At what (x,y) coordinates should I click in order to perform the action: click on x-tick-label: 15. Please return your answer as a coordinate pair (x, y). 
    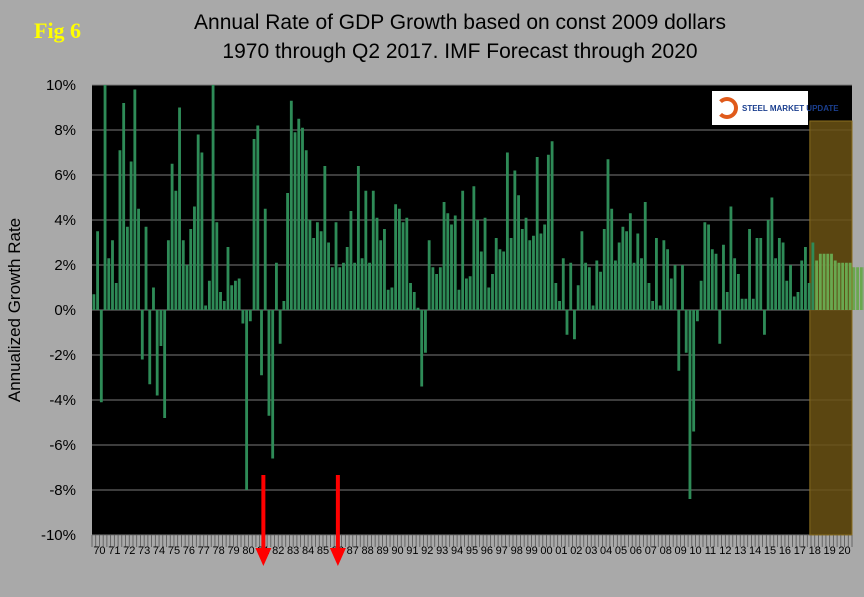
    Looking at the image, I should click on (770, 551).